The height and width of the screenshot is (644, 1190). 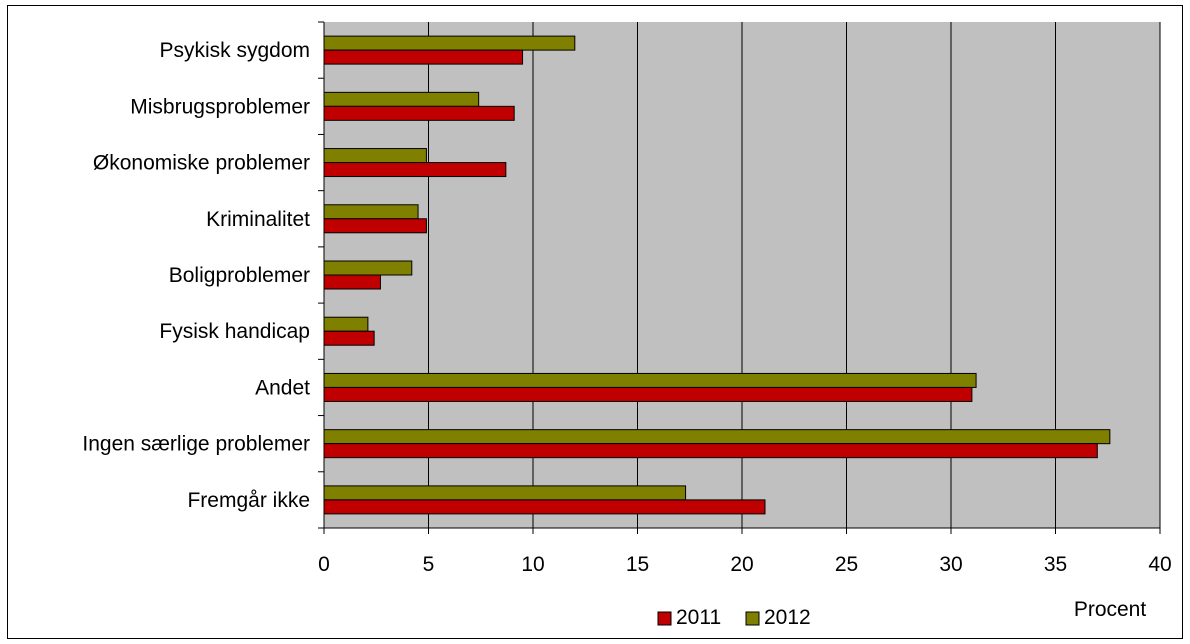 I want to click on x-tick-label-3: 15, so click(x=637, y=564).